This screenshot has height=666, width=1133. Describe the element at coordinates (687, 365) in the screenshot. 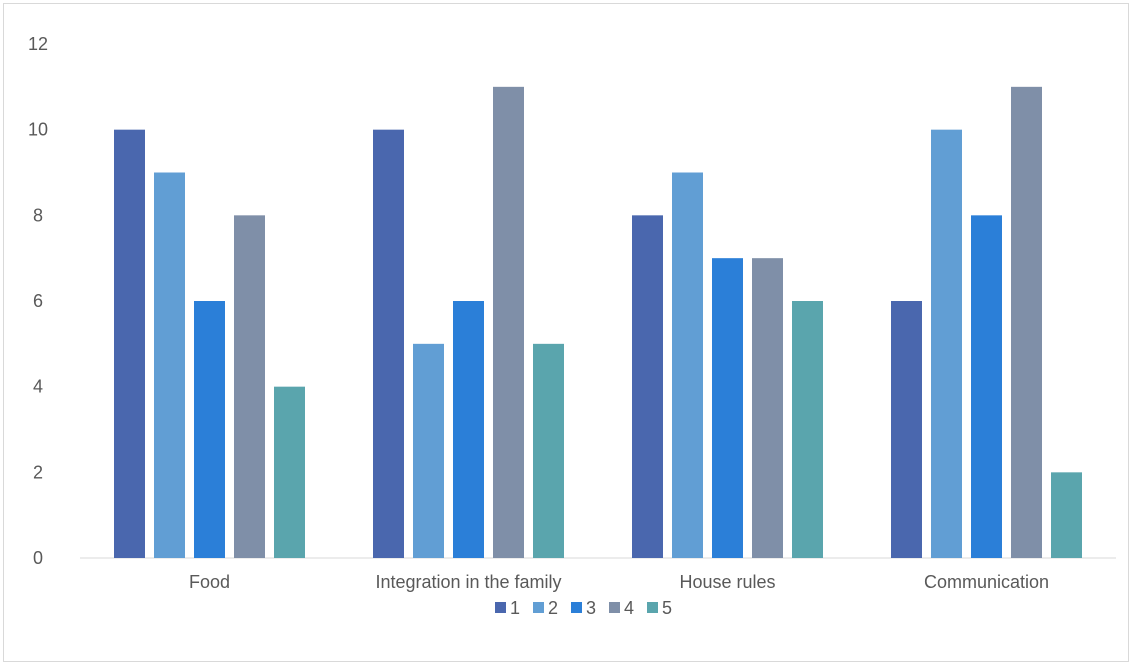

I see `bar-series-2-house-rules` at that location.